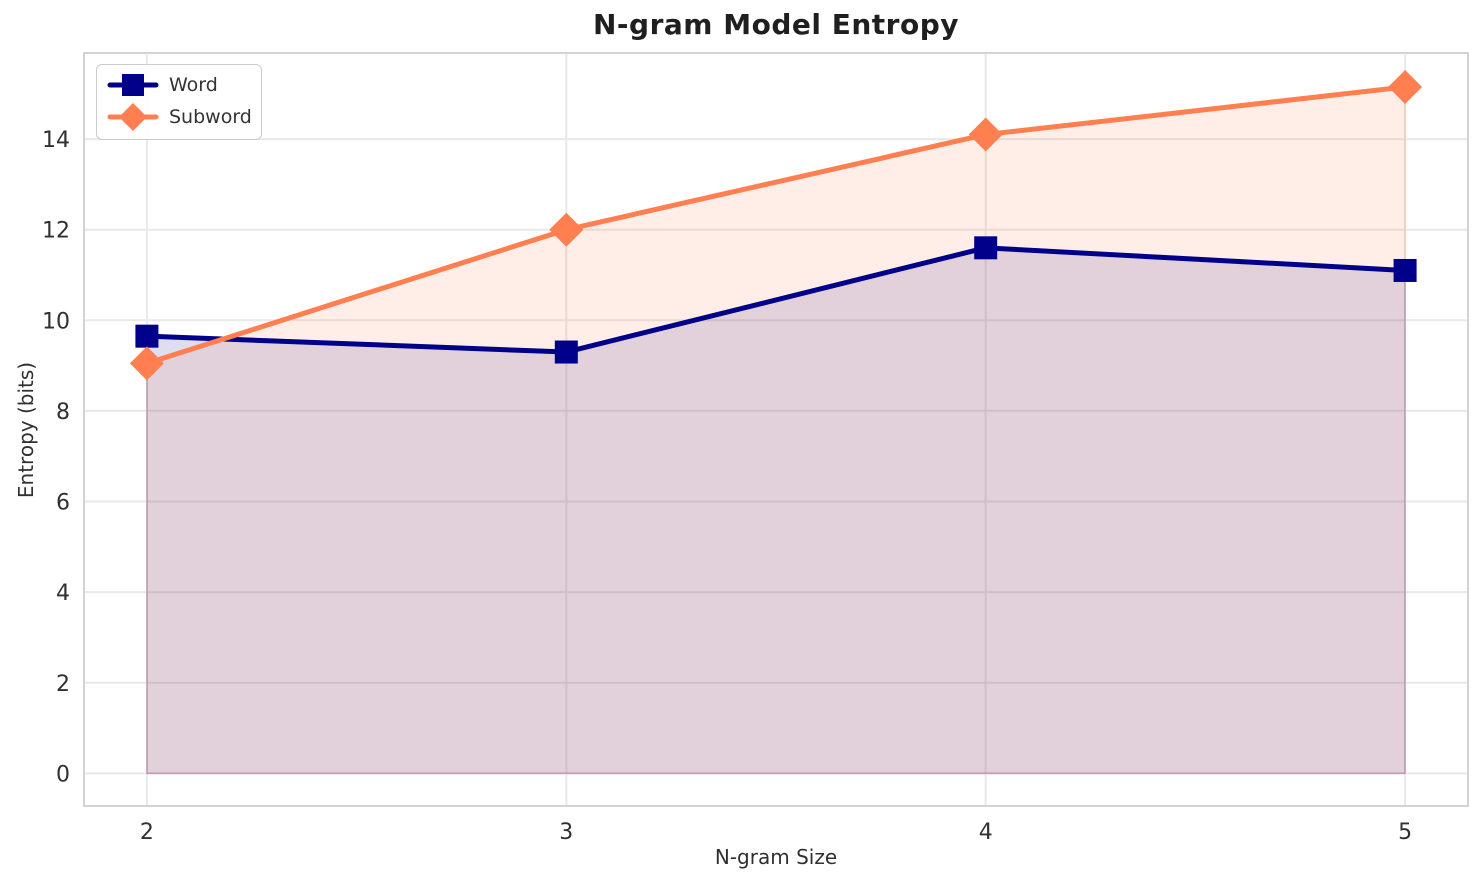 This screenshot has height=885, width=1484. What do you see at coordinates (193, 85) in the screenshot?
I see `legend-label-word: Word` at bounding box center [193, 85].